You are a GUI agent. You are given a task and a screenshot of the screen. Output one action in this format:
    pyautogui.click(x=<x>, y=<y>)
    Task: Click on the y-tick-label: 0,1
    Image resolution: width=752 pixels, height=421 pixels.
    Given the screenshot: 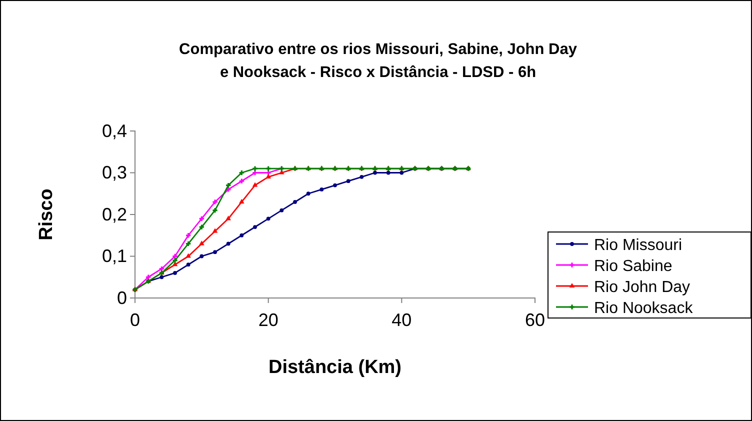 What is the action you would take?
    pyautogui.click(x=114, y=256)
    